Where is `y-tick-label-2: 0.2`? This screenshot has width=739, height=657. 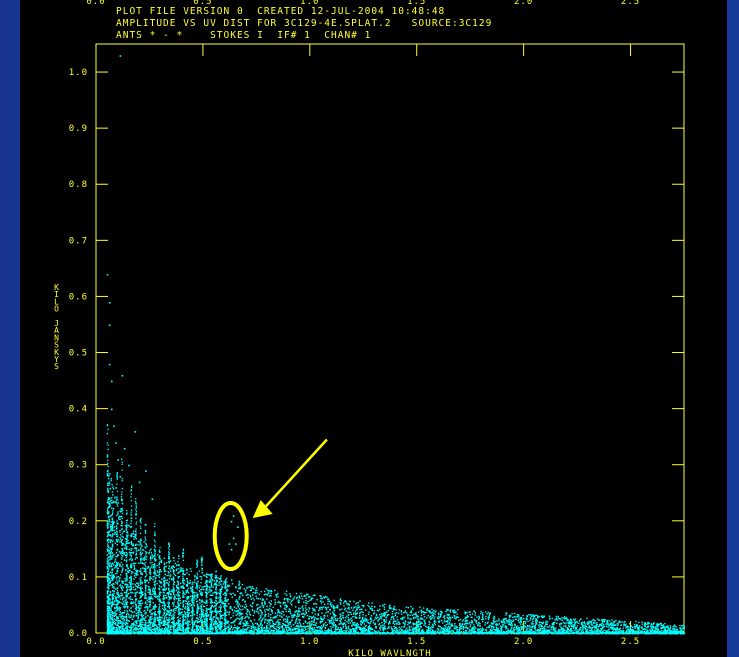
y-tick-label-2: 0.2 is located at coordinates (78, 522).